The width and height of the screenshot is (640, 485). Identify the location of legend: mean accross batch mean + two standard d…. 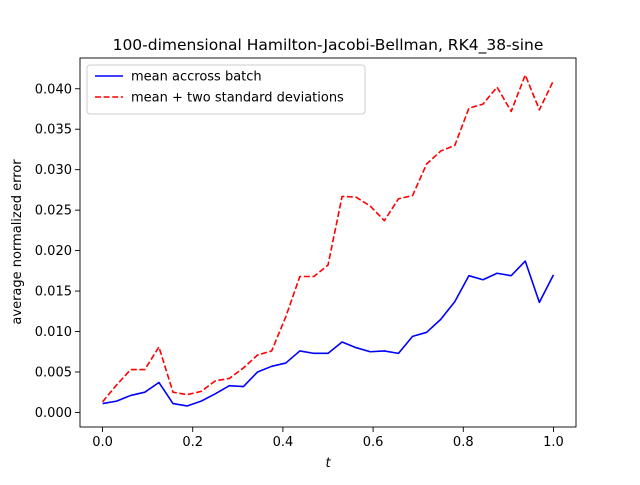
(226, 89).